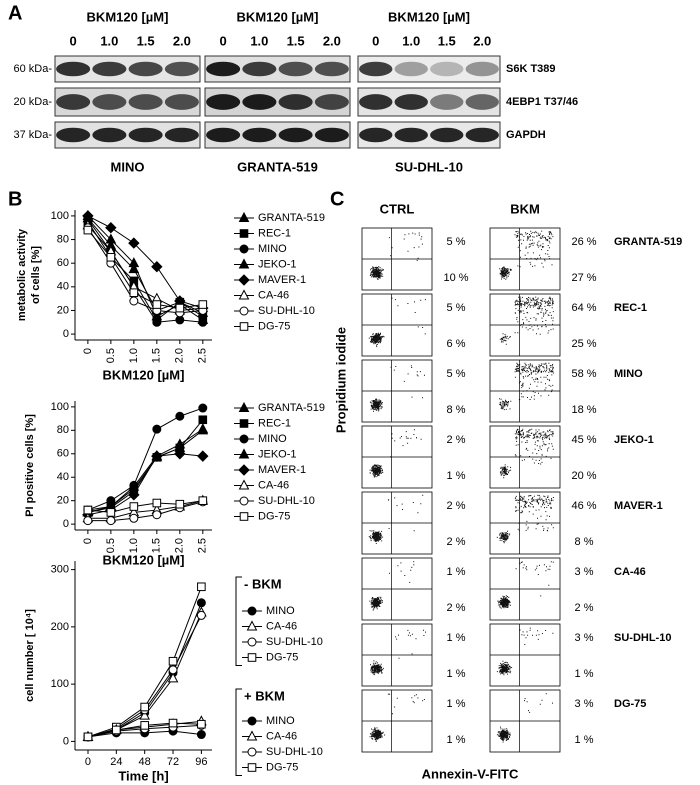 The image size is (700, 785). Describe the element at coordinates (281, 626) in the screenshot. I see `legend-label: CA-46` at that location.